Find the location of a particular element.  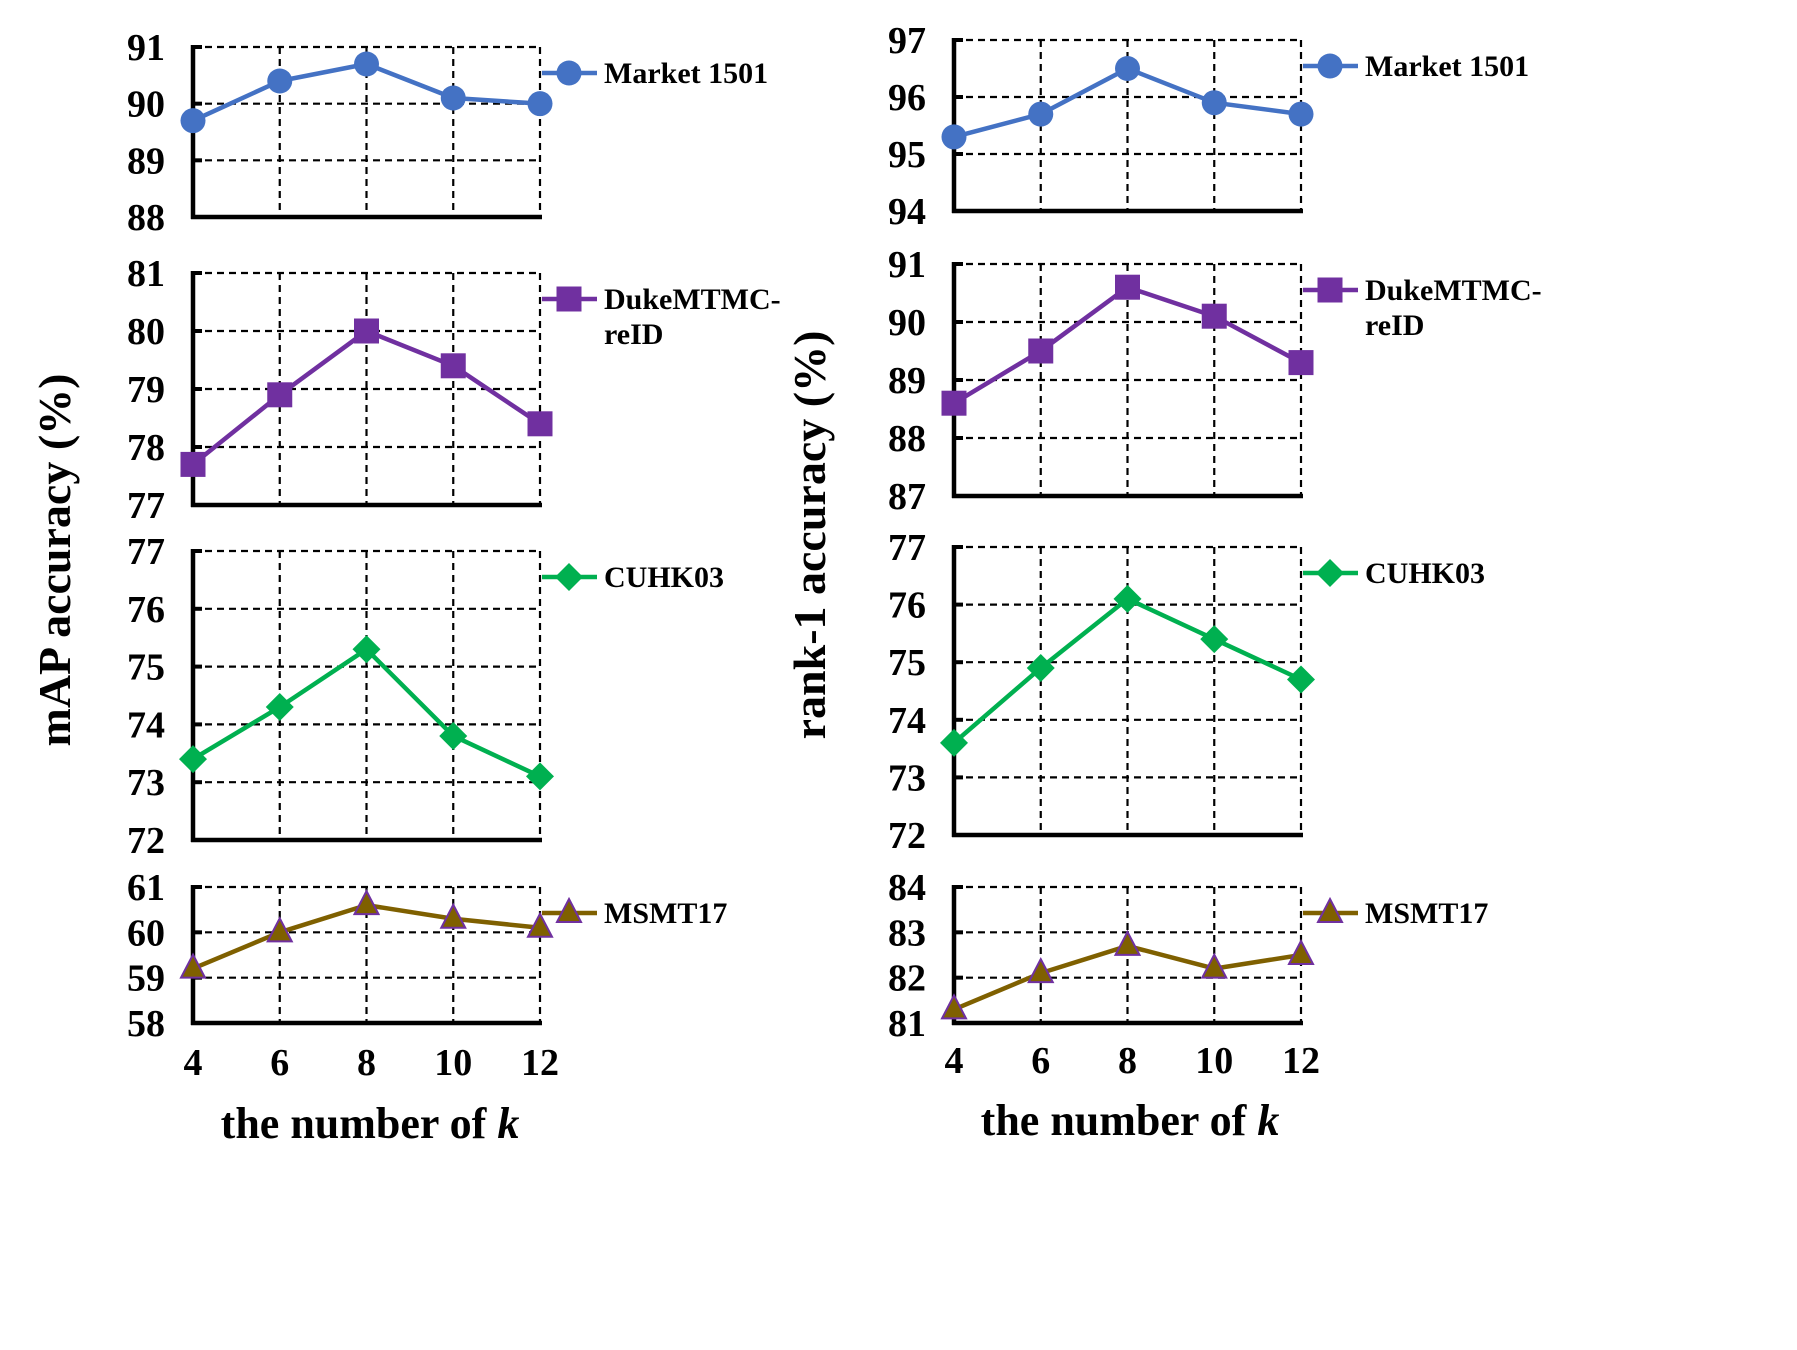

left-subplot-3: 72 73 74 75 76 77 CUHK03 is located at coordinates (425, 696).